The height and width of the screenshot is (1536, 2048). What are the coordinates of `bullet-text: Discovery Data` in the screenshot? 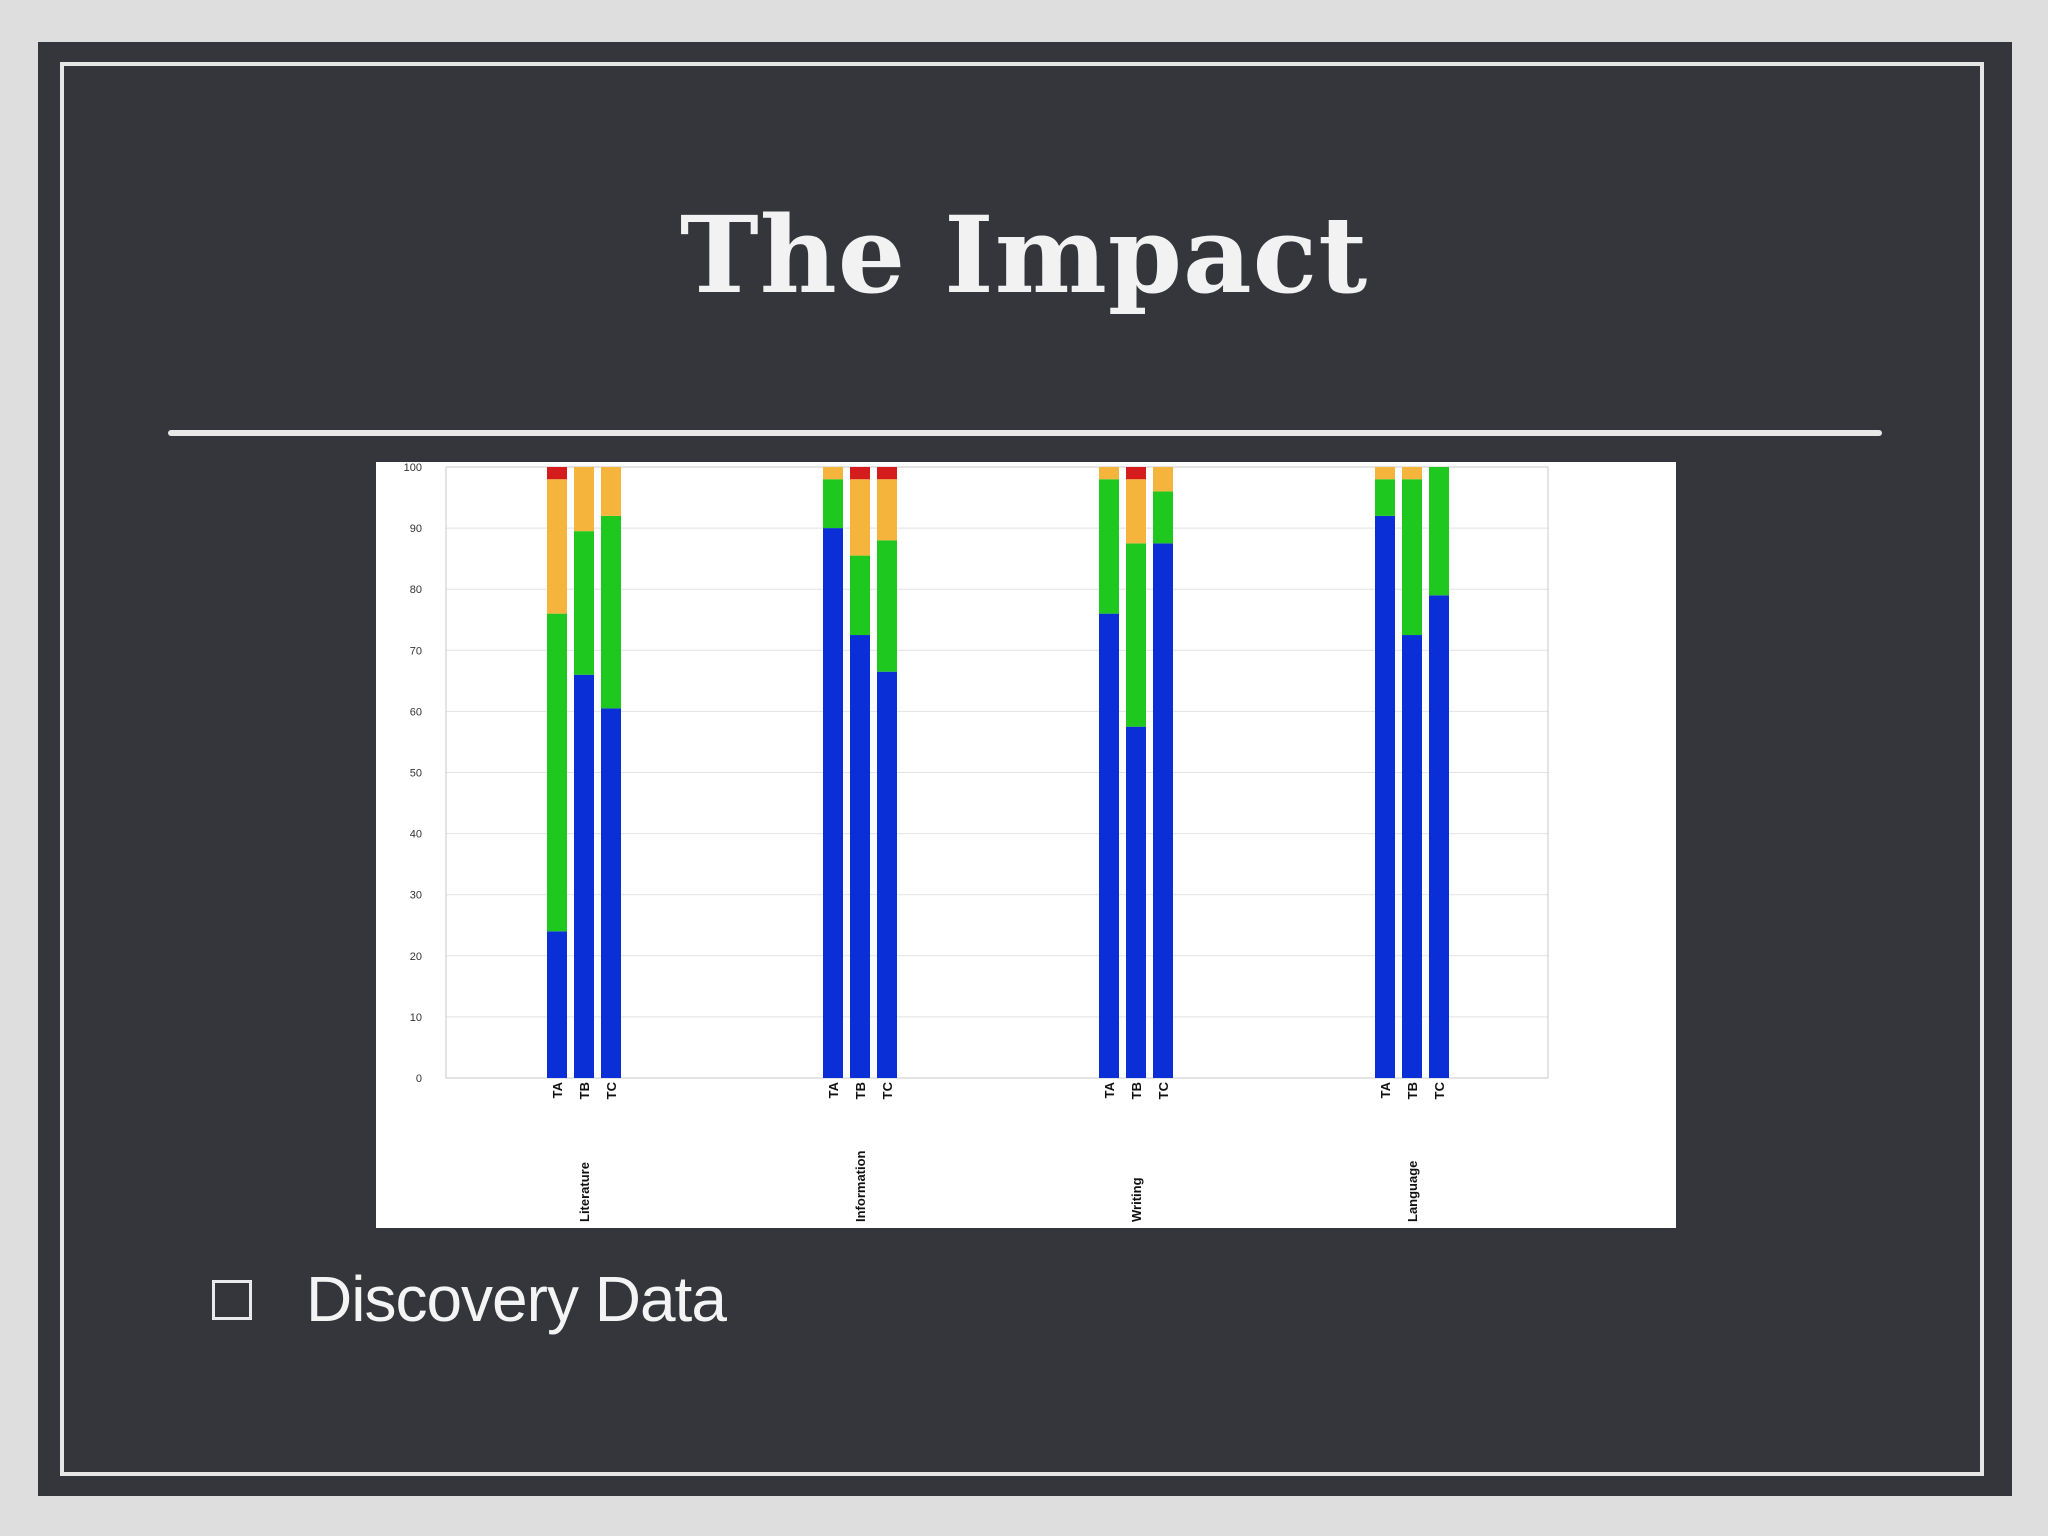 It's located at (516, 1299).